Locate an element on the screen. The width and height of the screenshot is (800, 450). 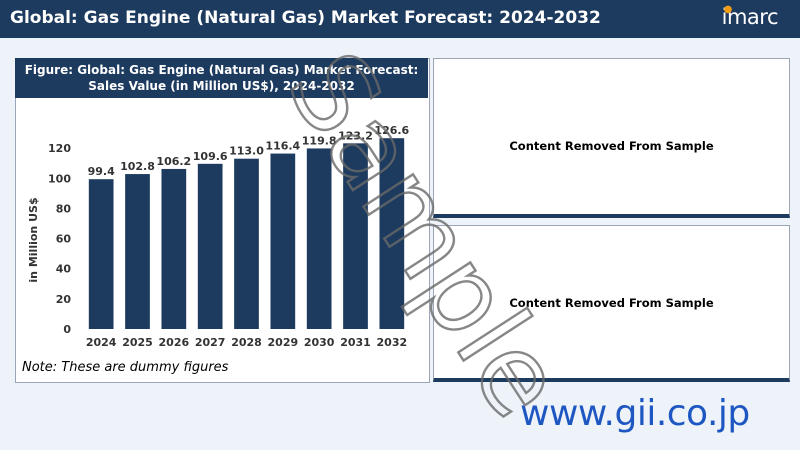
y-tick-label-40: 40 is located at coordinates (64, 269).